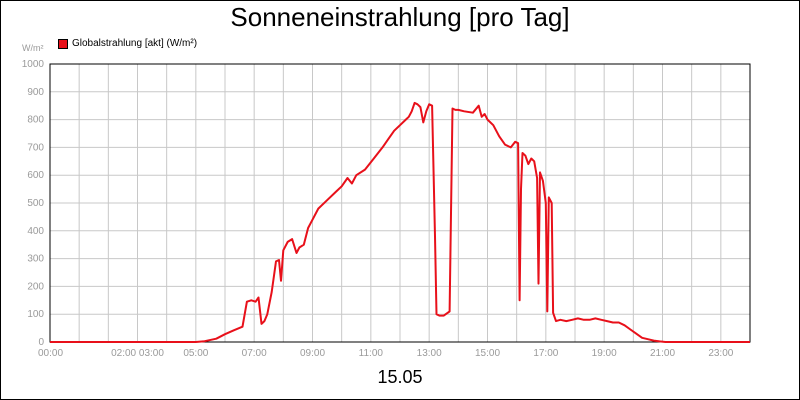 This screenshot has width=800, height=400. I want to click on y-tick-label: 300, so click(35, 259).